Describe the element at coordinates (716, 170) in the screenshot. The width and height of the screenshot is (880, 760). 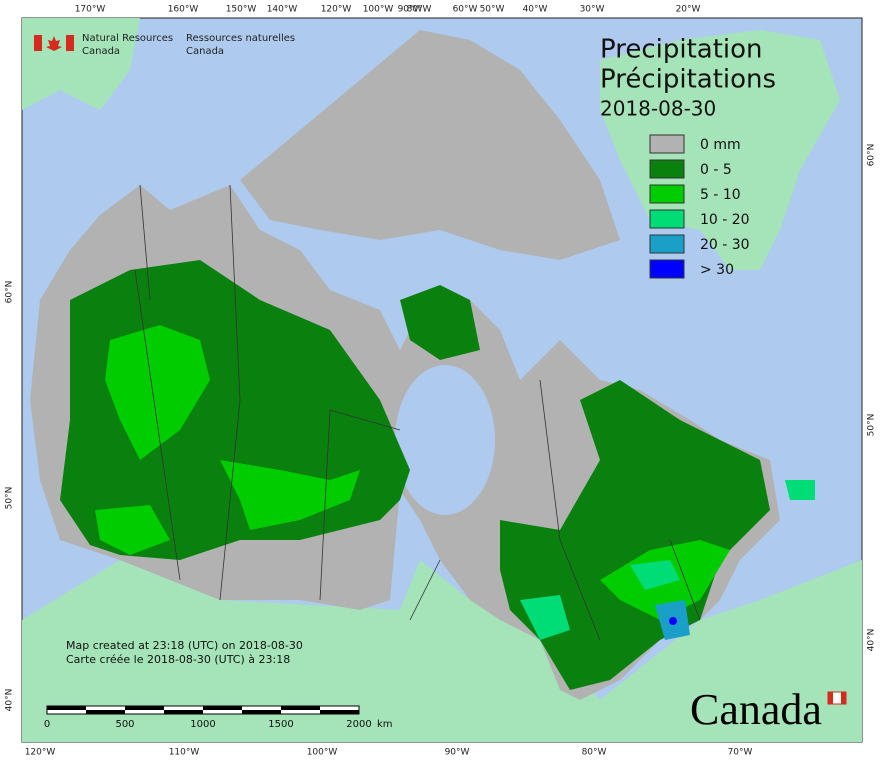
I see `legend-label: 0 - 5` at that location.